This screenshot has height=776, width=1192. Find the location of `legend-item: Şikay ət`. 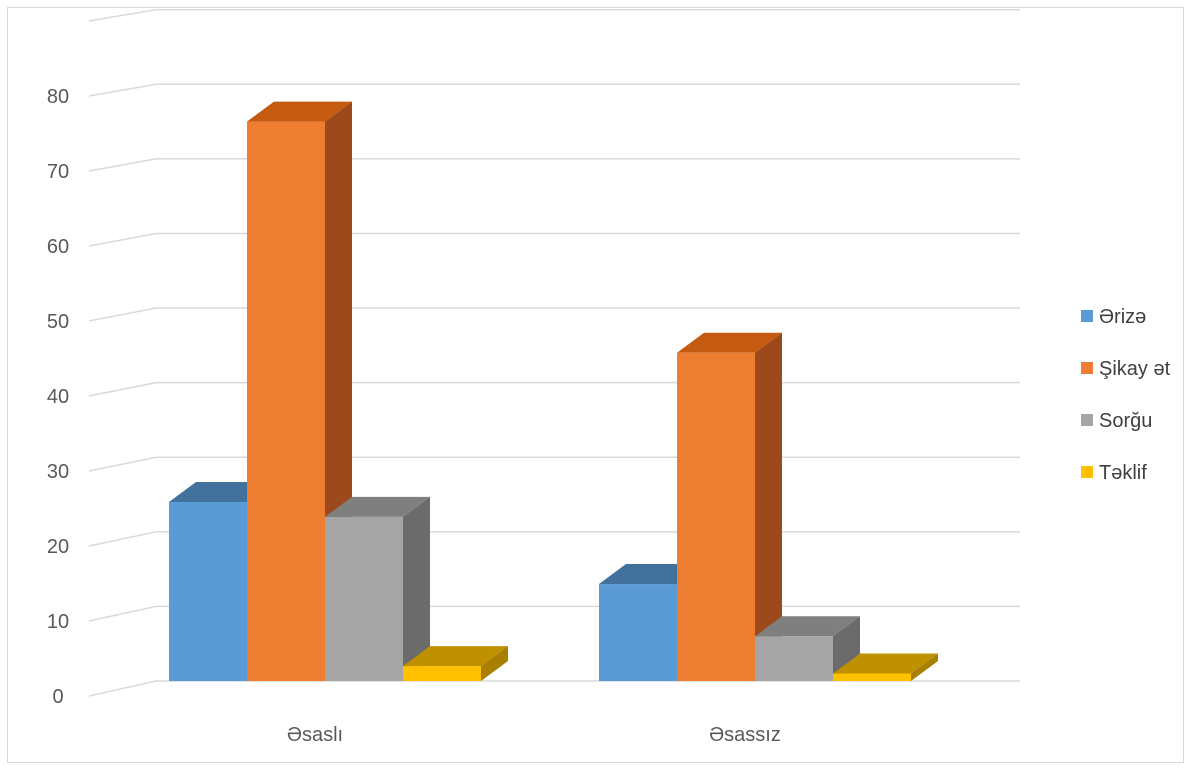

legend-item: Şikay ət is located at coordinates (1126, 369).